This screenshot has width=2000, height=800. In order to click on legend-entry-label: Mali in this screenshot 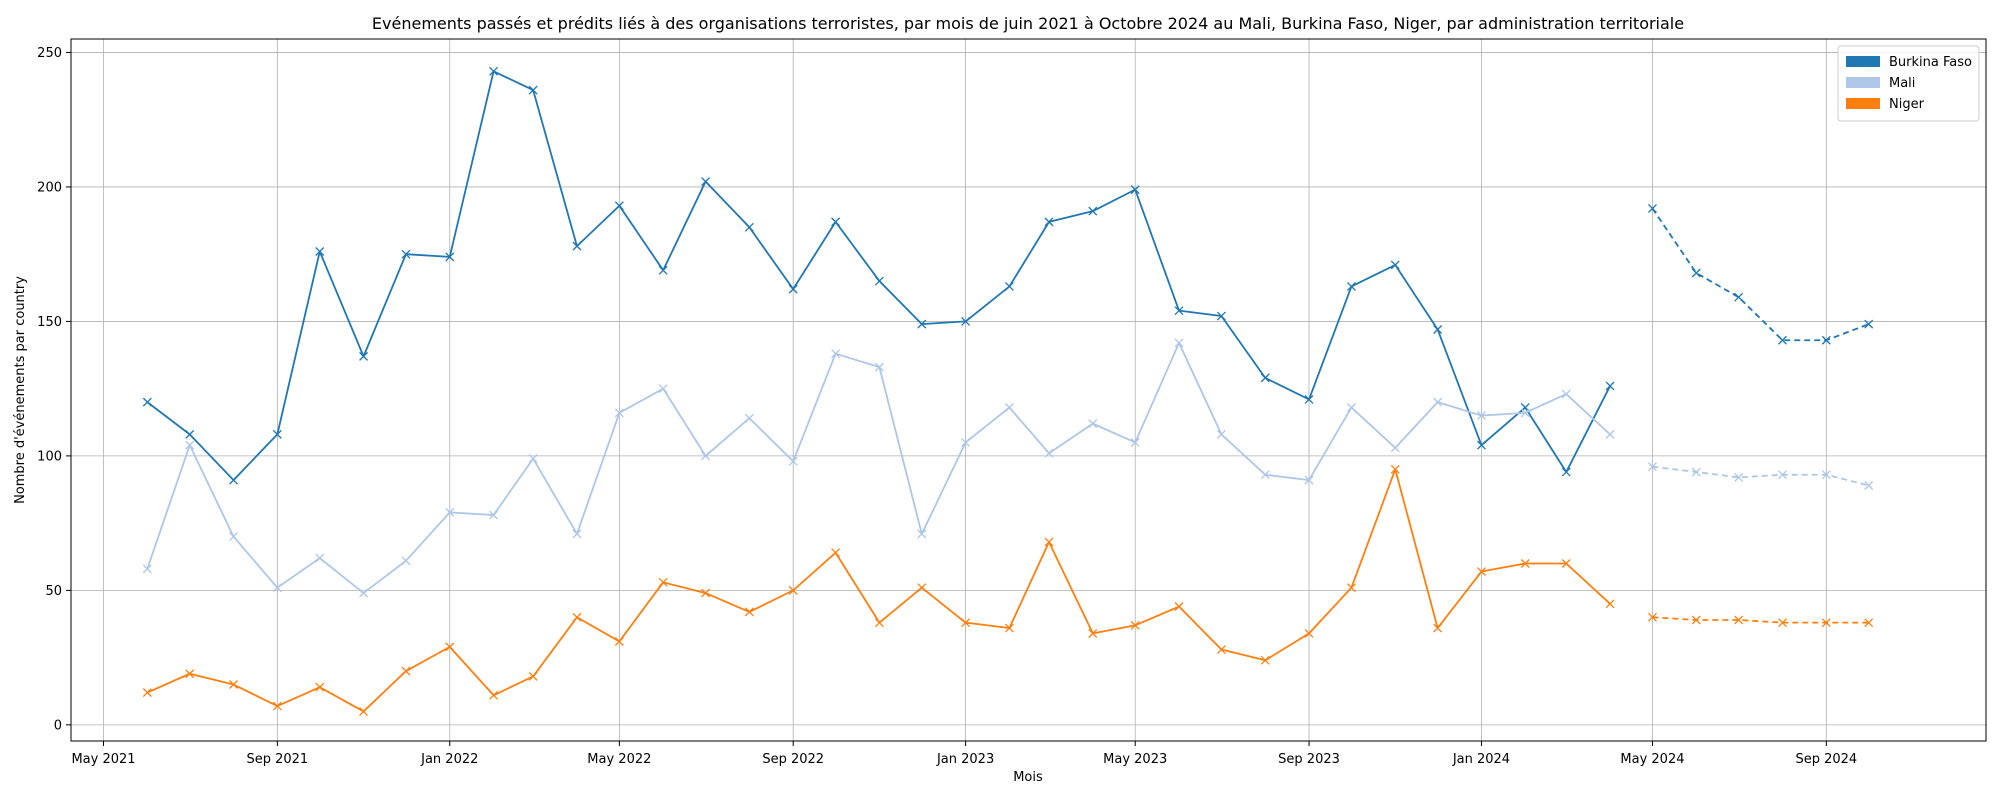, I will do `click(1902, 83)`.